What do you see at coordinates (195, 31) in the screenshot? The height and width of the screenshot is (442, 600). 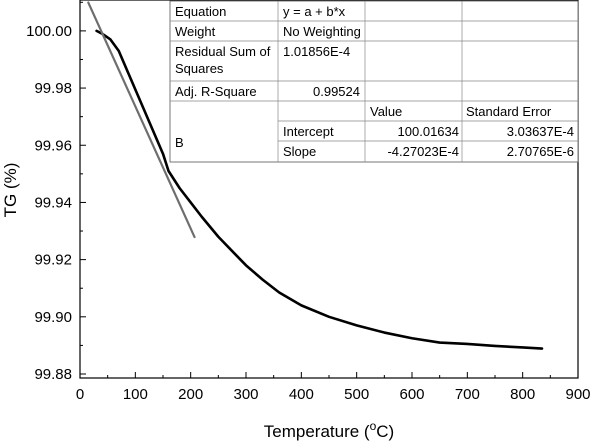 I see `table-label-weight: Weight` at bounding box center [195, 31].